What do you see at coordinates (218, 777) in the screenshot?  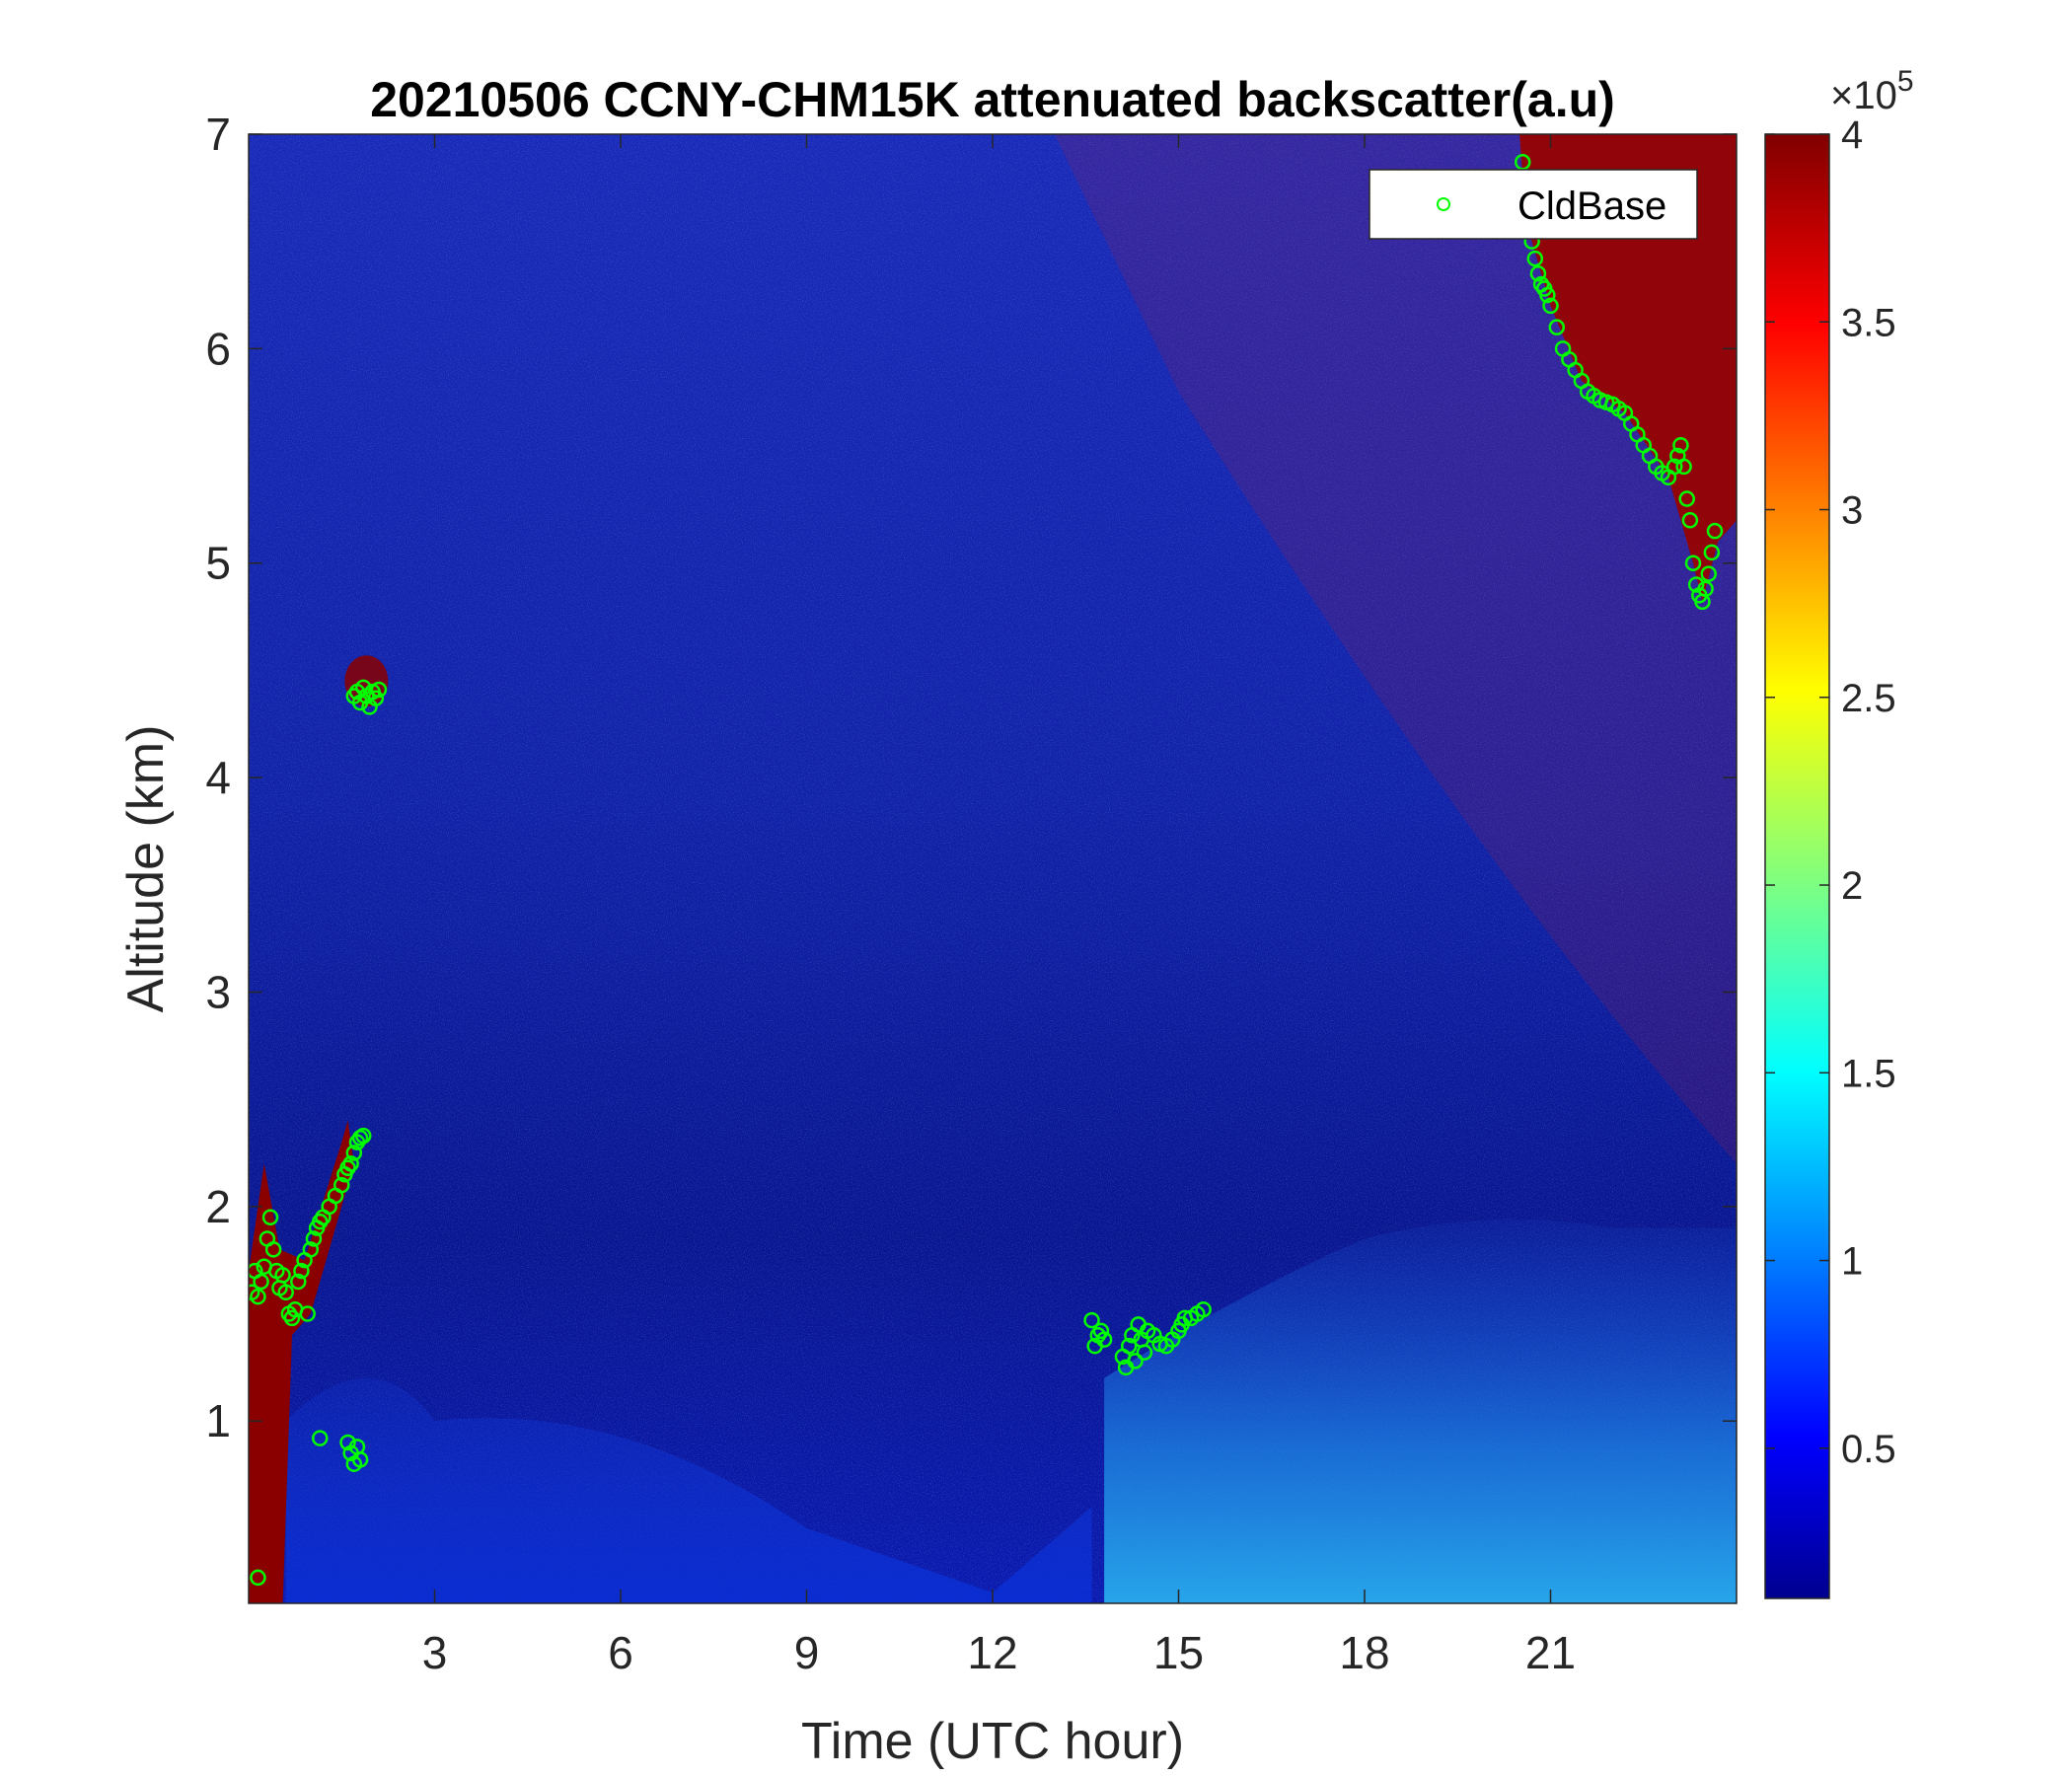 I see `y-tick-label: 4` at bounding box center [218, 777].